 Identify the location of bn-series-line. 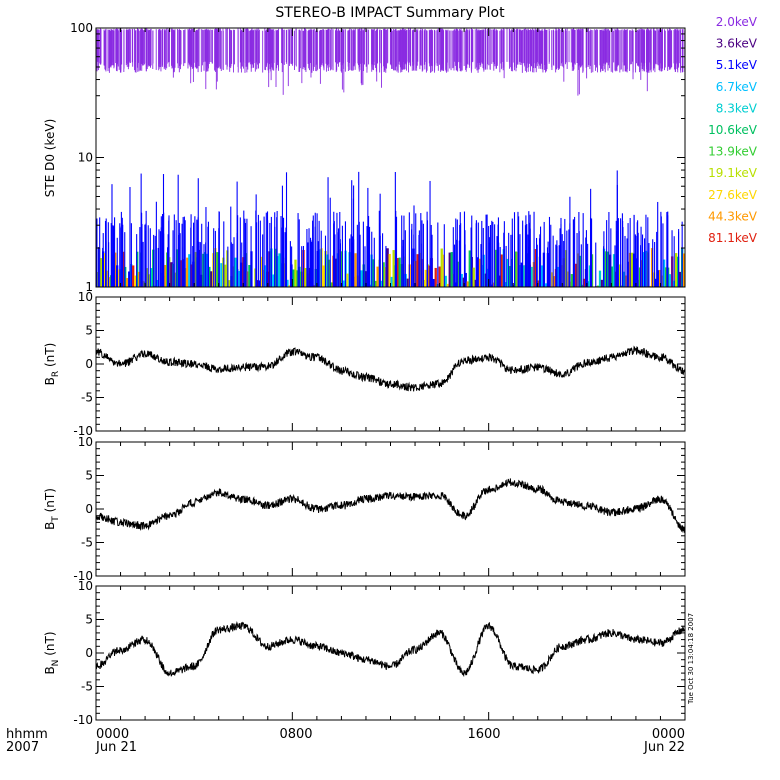
(390, 649).